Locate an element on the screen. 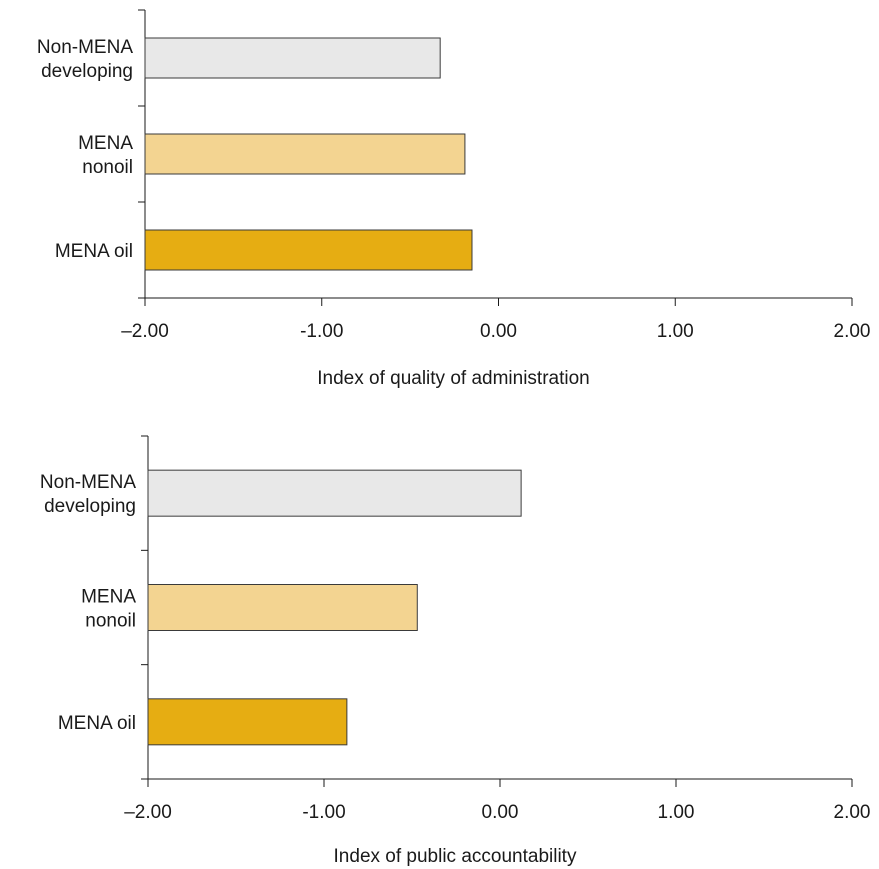 The height and width of the screenshot is (869, 879). x-axis-title: Index of public accountability is located at coordinates (455, 856).